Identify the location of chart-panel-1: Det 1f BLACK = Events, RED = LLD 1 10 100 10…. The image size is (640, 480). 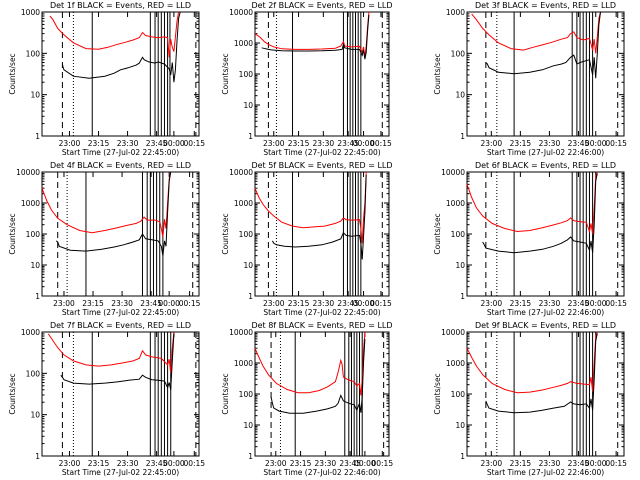
(106, 79).